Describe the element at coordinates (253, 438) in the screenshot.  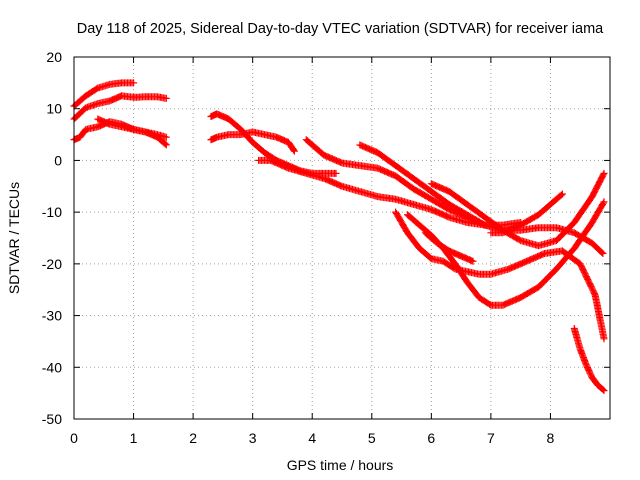
I see `x-tick-label: 3` at that location.